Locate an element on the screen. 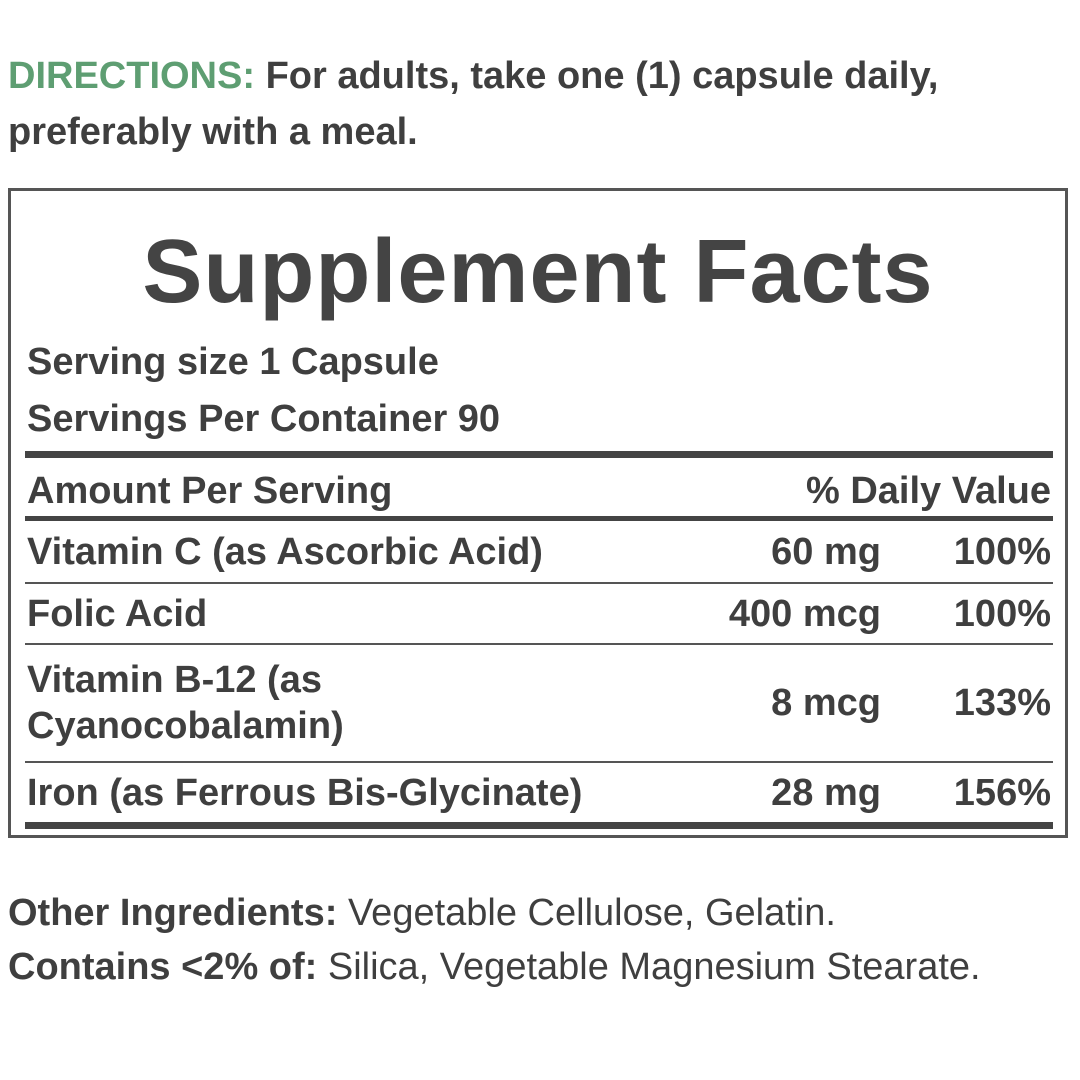 This screenshot has height=1080, width=1080. daily-value-header: % Daily Value is located at coordinates (928, 490).